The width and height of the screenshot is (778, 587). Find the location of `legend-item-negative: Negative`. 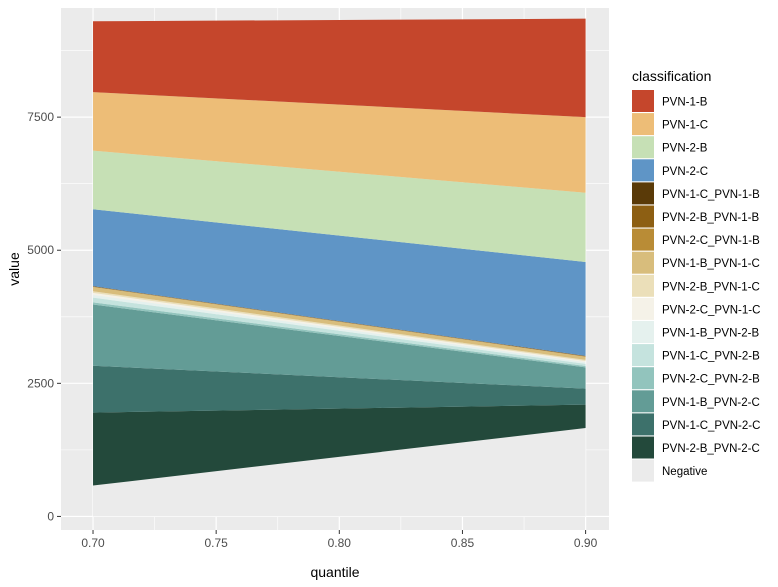

legend-item-negative: Negative is located at coordinates (669, 470).